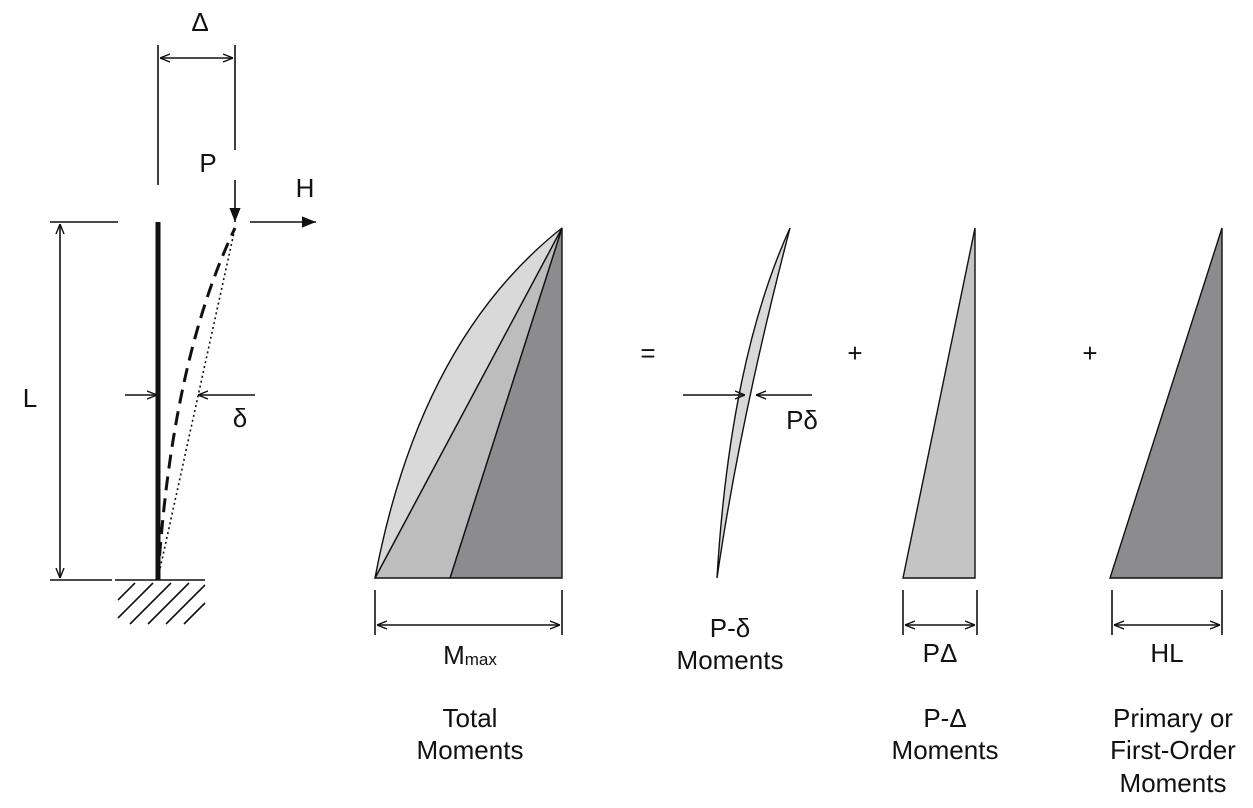 The image size is (1253, 808). Describe the element at coordinates (802, 420) in the screenshot. I see `marker-label: Pδ` at that location.